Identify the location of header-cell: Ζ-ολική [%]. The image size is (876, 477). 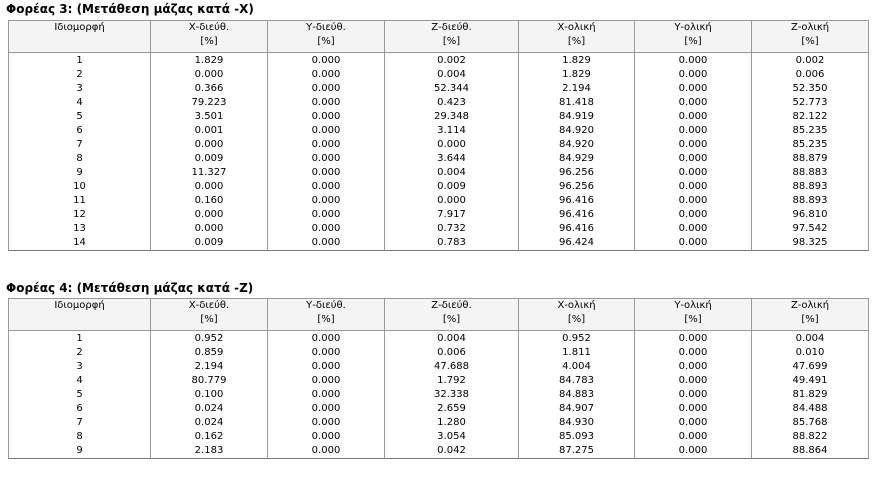
(810, 36).